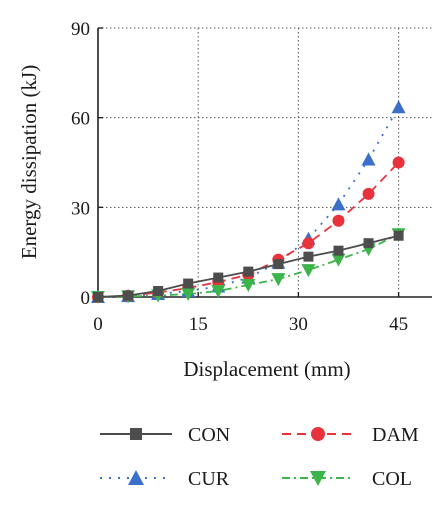 The width and height of the screenshot is (447, 505). What do you see at coordinates (395, 435) in the screenshot?
I see `legend-label: DAM` at bounding box center [395, 435].